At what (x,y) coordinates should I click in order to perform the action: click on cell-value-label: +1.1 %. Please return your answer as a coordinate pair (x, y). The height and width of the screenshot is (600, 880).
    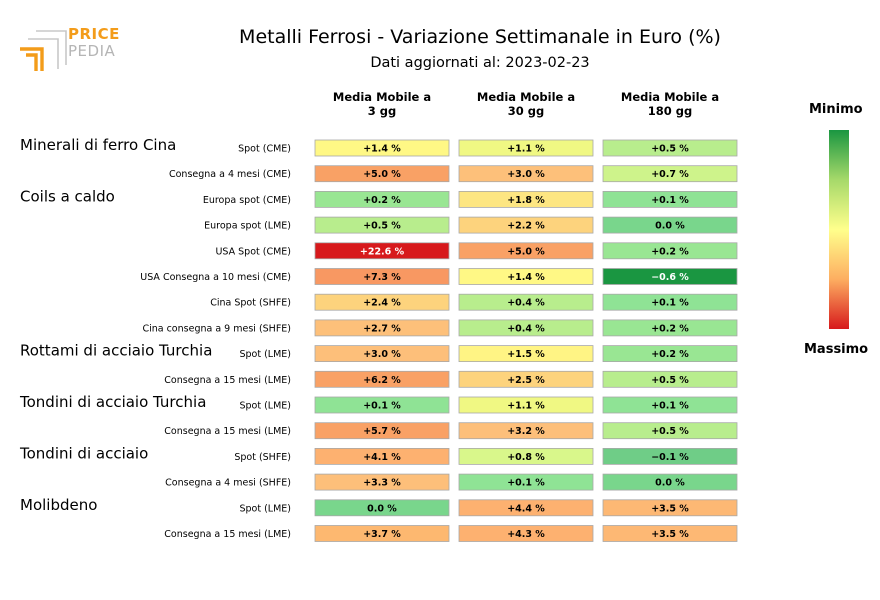
    Looking at the image, I should click on (526, 149).